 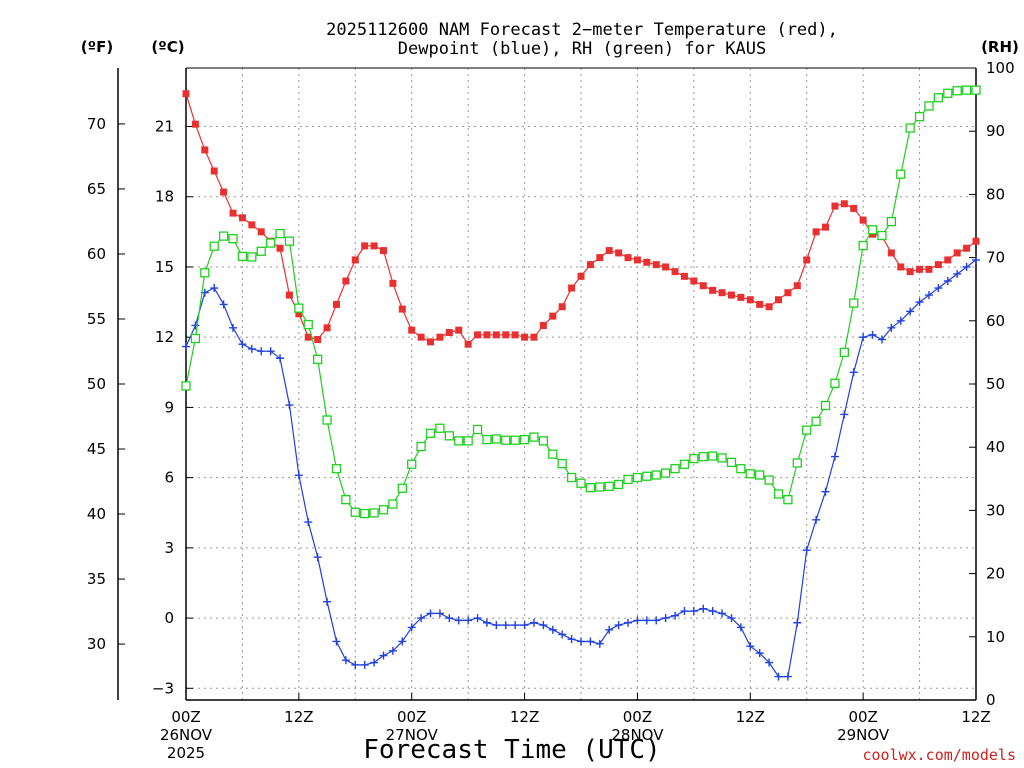 What do you see at coordinates (991, 700) in the screenshot?
I see `rh-tick-label: 0` at bounding box center [991, 700].